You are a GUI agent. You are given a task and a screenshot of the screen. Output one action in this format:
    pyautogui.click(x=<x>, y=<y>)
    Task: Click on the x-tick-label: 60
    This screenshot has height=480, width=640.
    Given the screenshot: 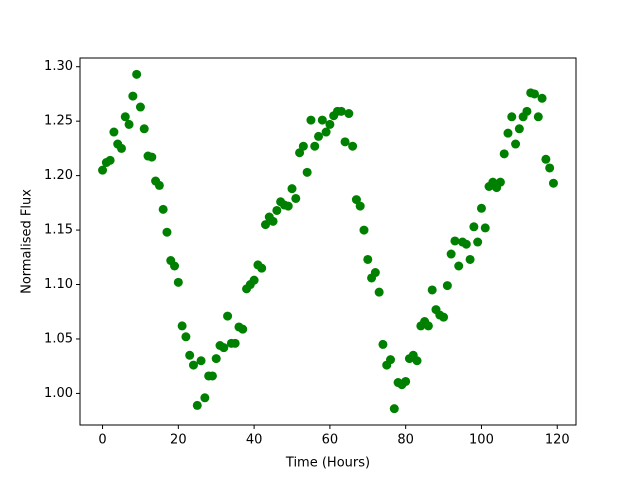 What is the action you would take?
    pyautogui.click(x=330, y=440)
    